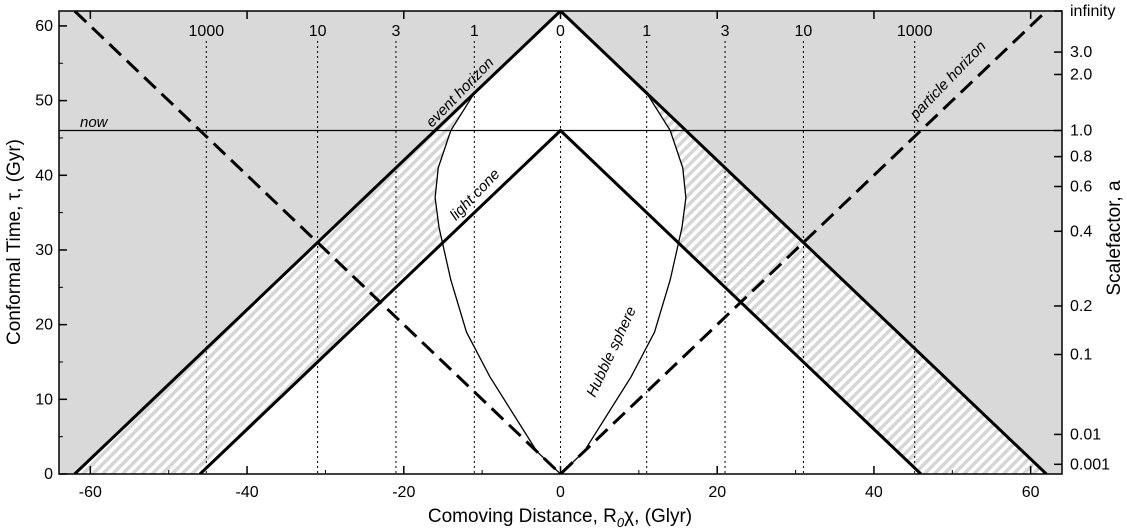 This screenshot has height=531, width=1127. Describe the element at coordinates (621, 522) in the screenshot. I see `x-axis-title-sub: 0` at that location.